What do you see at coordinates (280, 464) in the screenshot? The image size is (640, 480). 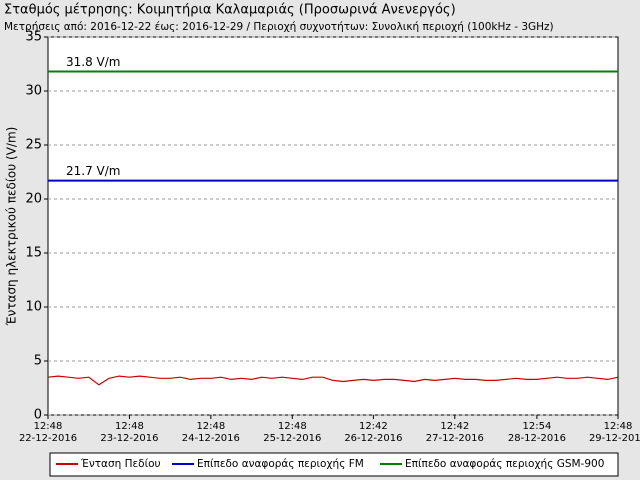 I see `legend-label: Επίπεδο αναφοράς περιοχής FM` at bounding box center [280, 464].